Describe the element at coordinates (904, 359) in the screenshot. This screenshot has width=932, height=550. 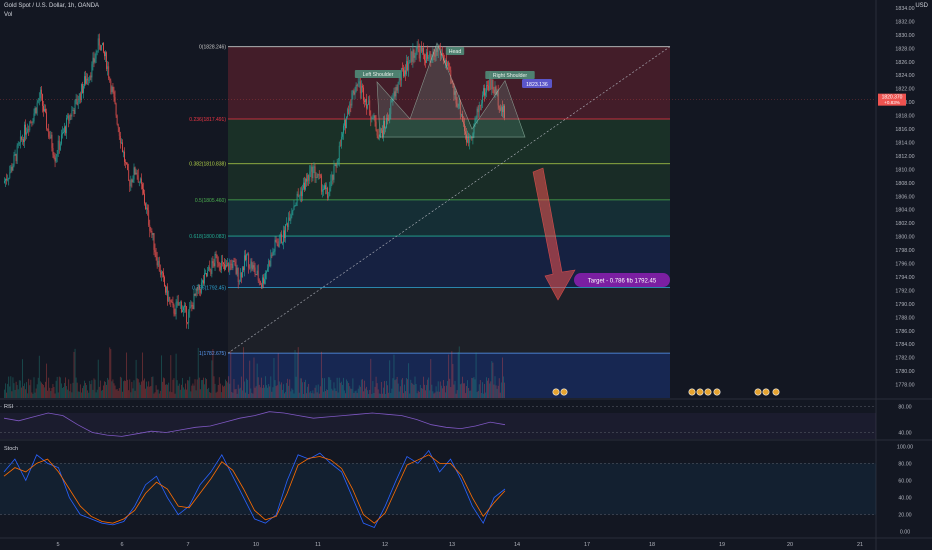
I see `price-tick: 1782.00` at that location.